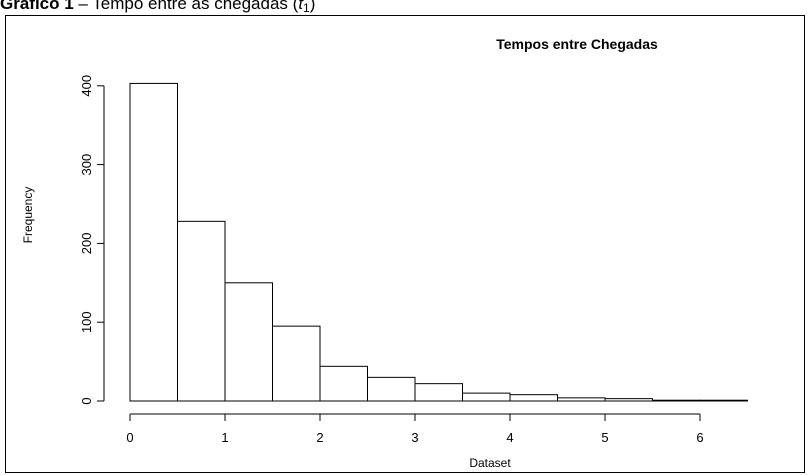 The height and width of the screenshot is (475, 808). What do you see at coordinates (577, 44) in the screenshot?
I see `chart-title: Tempos entre Chegadas` at bounding box center [577, 44].